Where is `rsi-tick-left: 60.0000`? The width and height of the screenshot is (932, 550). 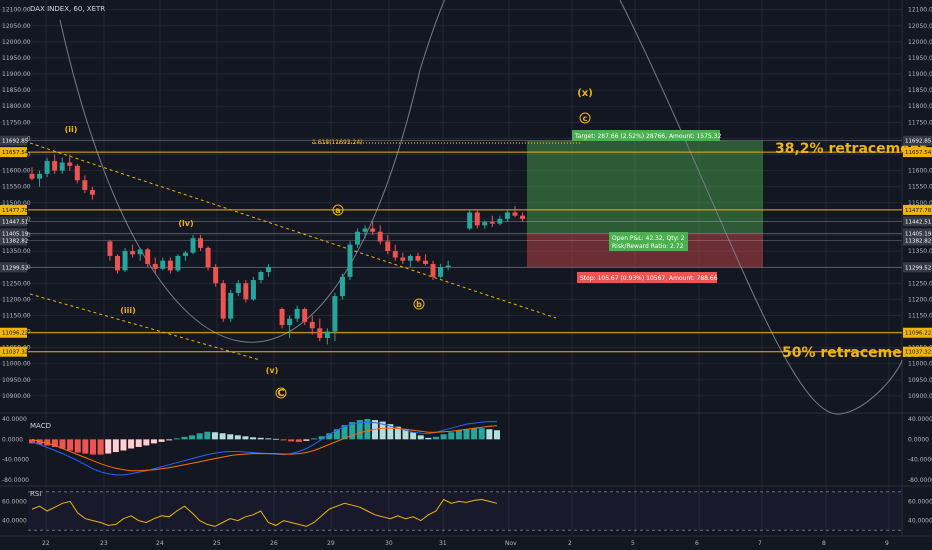 rsi-tick-left: 60.0000 is located at coordinates (14, 501).